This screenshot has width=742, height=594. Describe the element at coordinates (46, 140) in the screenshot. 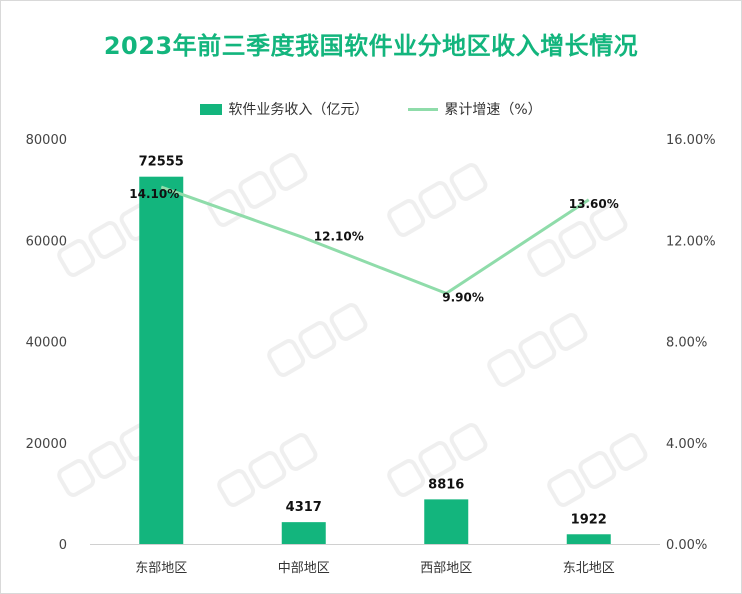

I see `left-axis-tick-label: 80000` at that location.